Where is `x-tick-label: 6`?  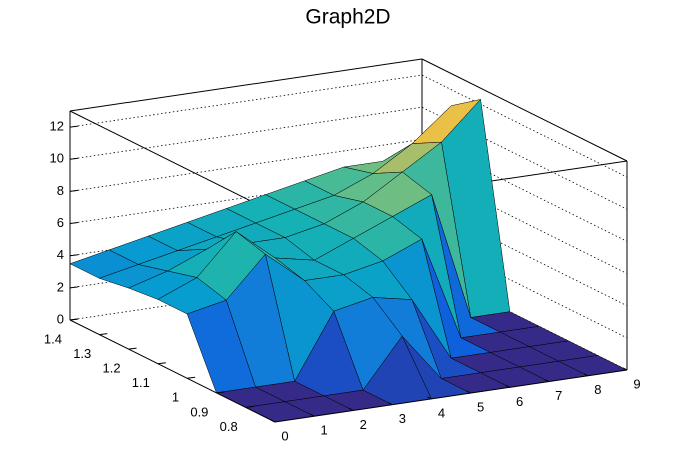 x-tick-label: 6 is located at coordinates (519, 401).